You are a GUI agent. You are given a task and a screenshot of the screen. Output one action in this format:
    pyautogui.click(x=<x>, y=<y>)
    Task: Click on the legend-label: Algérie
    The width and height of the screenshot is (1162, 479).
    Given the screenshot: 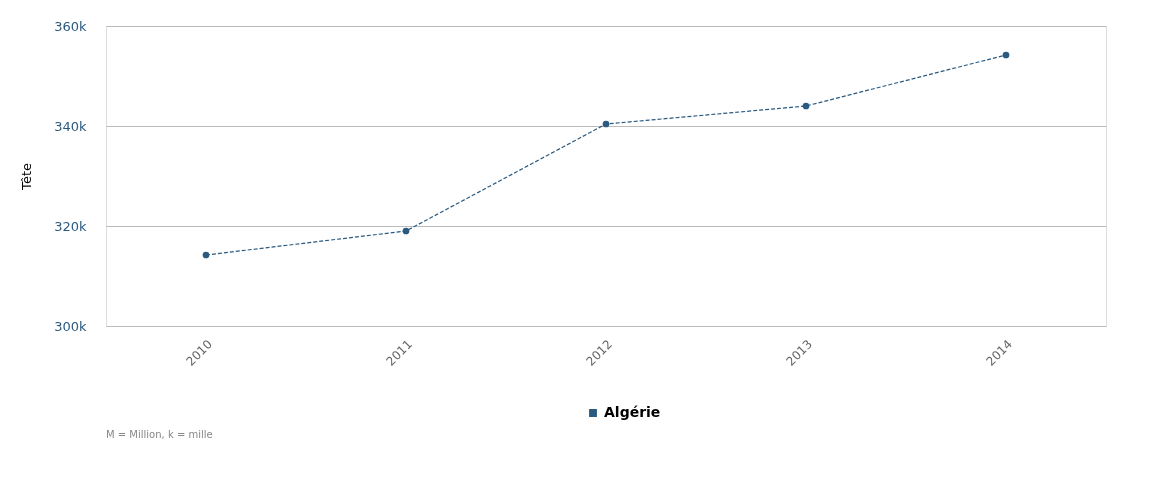 What is the action you would take?
    pyautogui.click(x=632, y=412)
    